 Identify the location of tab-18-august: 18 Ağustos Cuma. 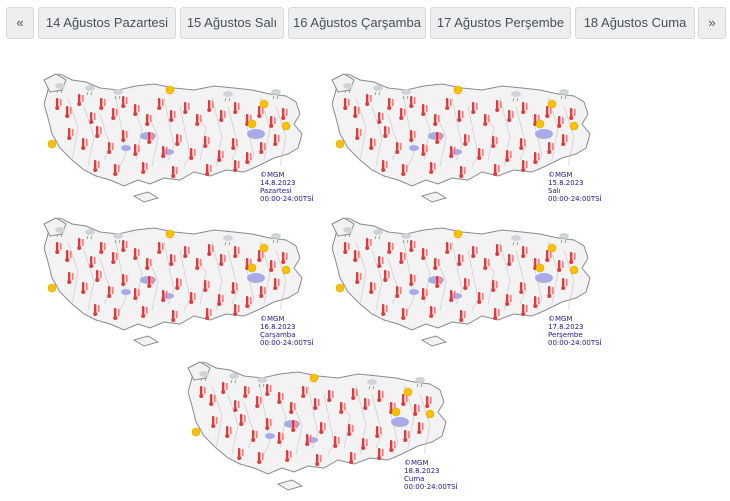
(635, 23).